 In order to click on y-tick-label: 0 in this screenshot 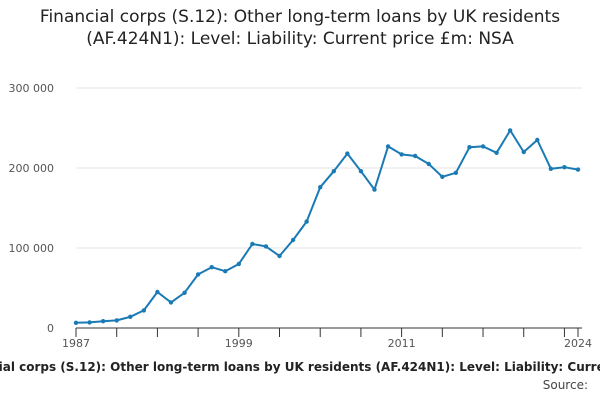, I will do `click(50, 328)`.